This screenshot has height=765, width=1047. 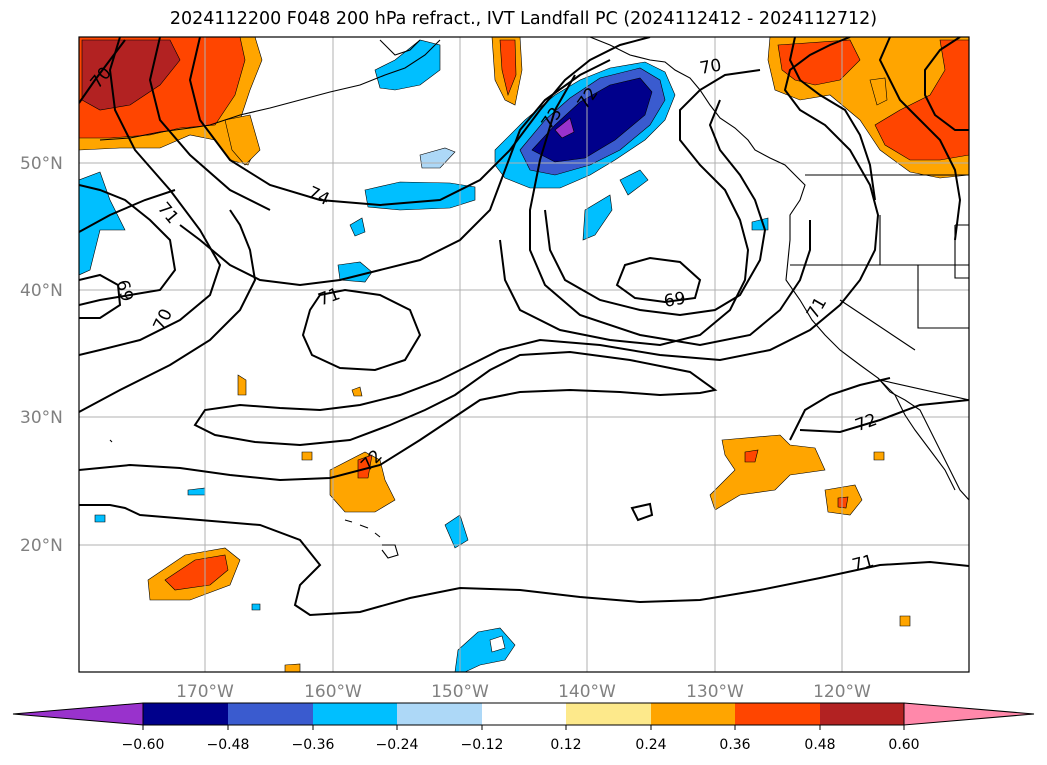 I want to click on lat-label: 20°N, so click(x=41, y=546).